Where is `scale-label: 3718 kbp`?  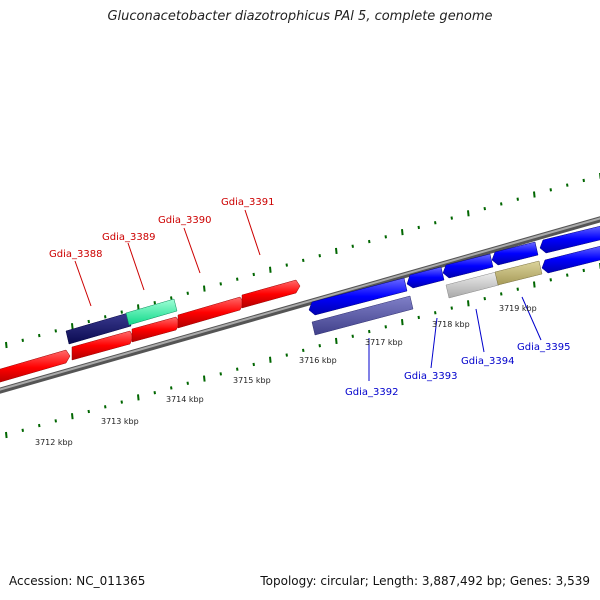 scale-label: 3718 kbp is located at coordinates (451, 324).